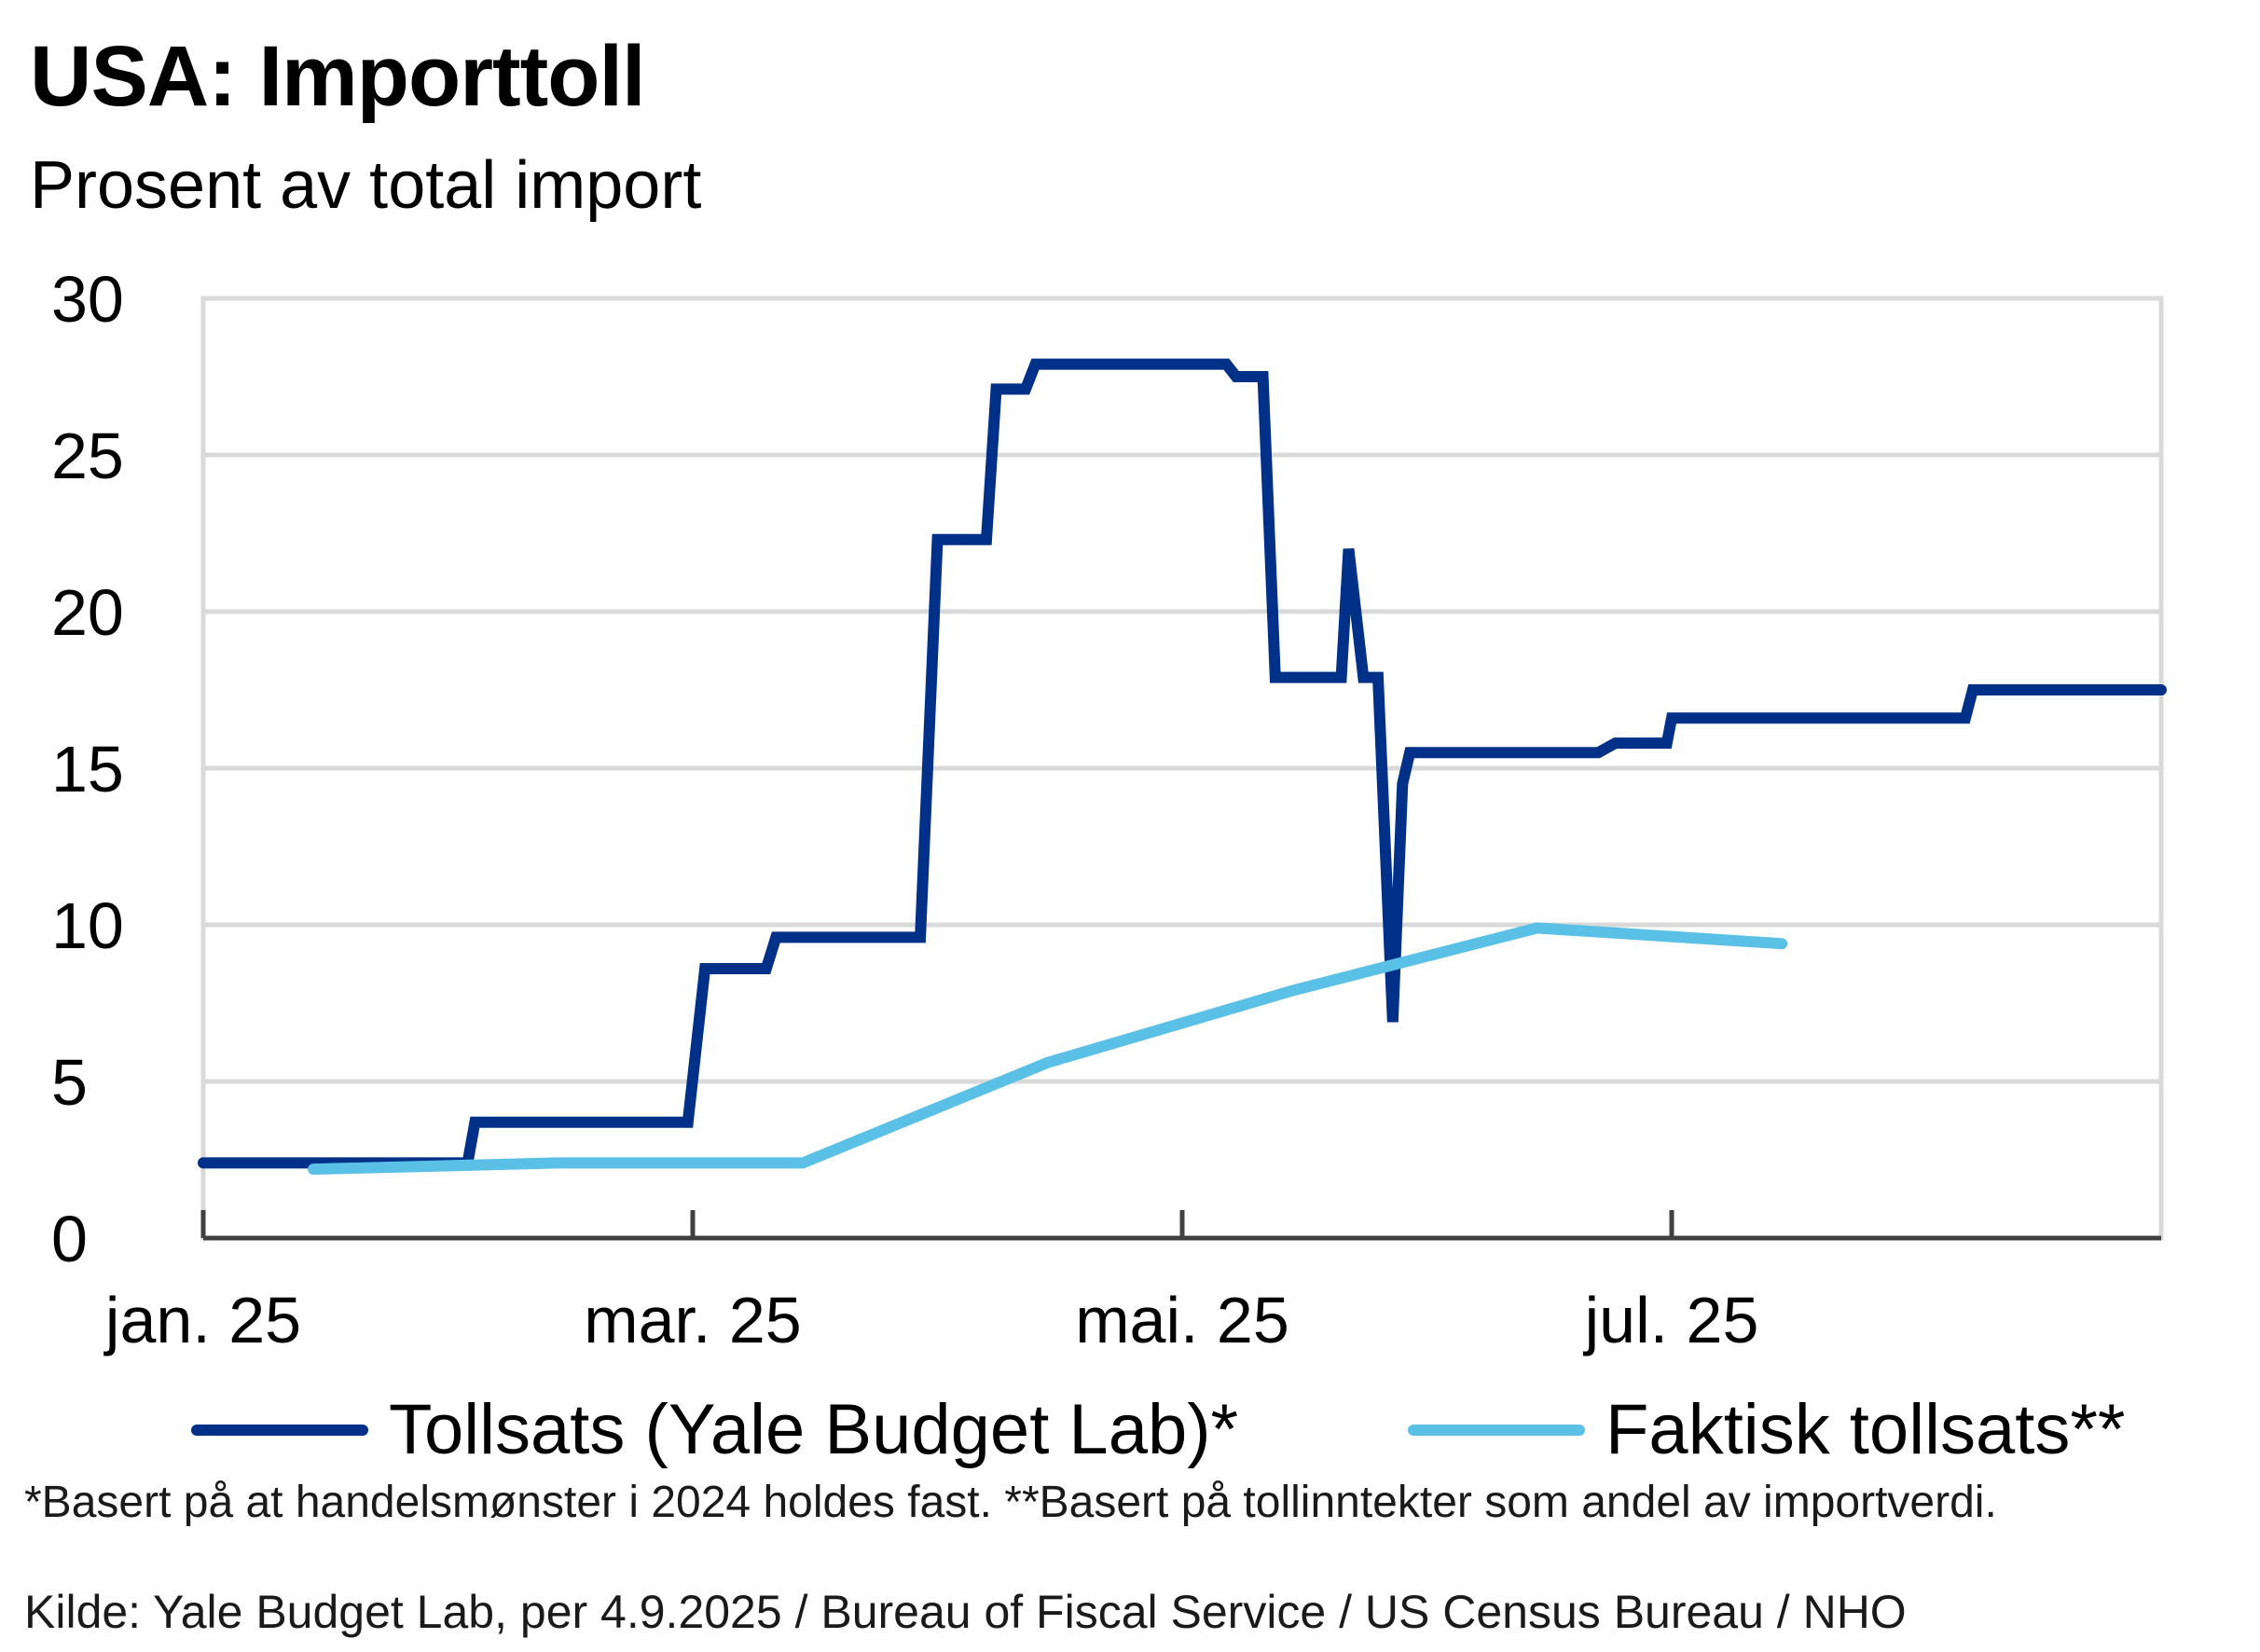 This screenshot has width=2260, height=1652. Describe the element at coordinates (1866, 1430) in the screenshot. I see `legend-label-faktisk: Faktisk tollsats**` at that location.